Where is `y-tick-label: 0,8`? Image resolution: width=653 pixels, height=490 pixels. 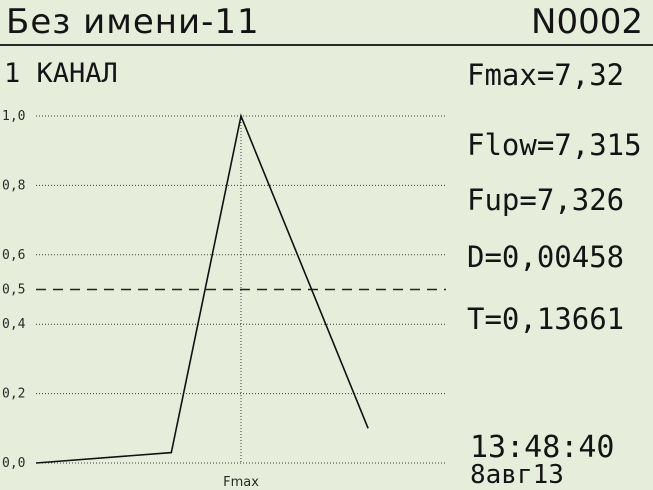
y-tick-label: 0,8 is located at coordinates (13, 185).